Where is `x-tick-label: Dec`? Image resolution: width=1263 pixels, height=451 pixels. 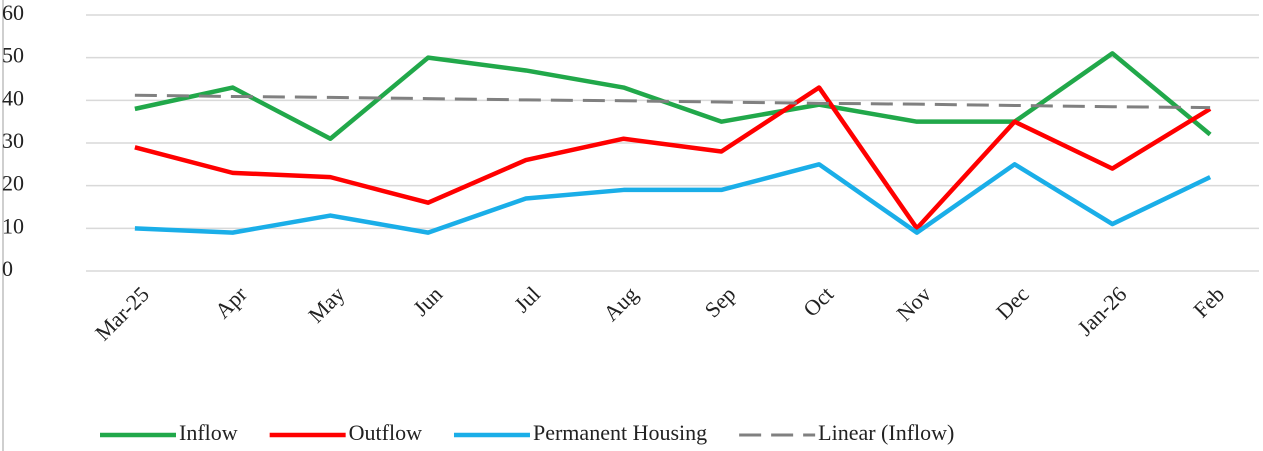
x-tick-label: Dec is located at coordinates (1012, 302).